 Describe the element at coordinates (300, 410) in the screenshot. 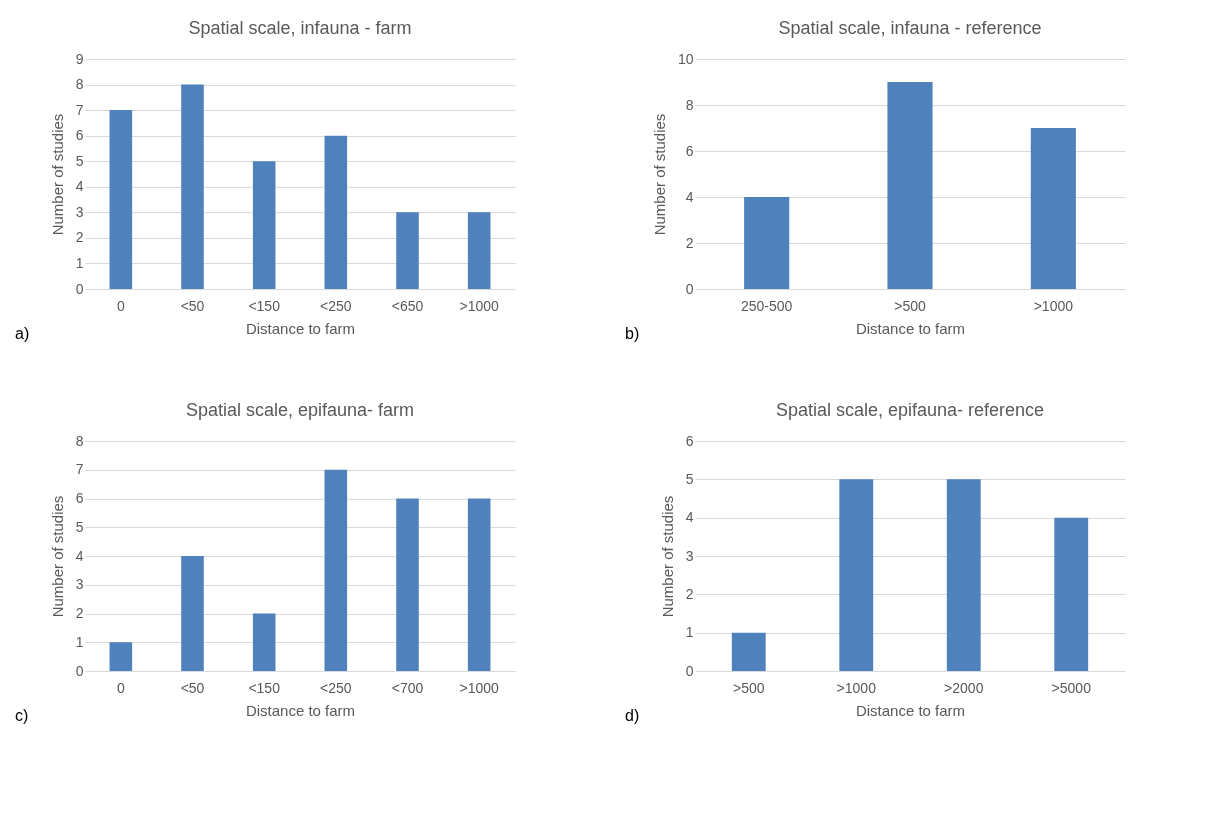

I see `chart-title: Spatial scale, epifauna- farm` at that location.